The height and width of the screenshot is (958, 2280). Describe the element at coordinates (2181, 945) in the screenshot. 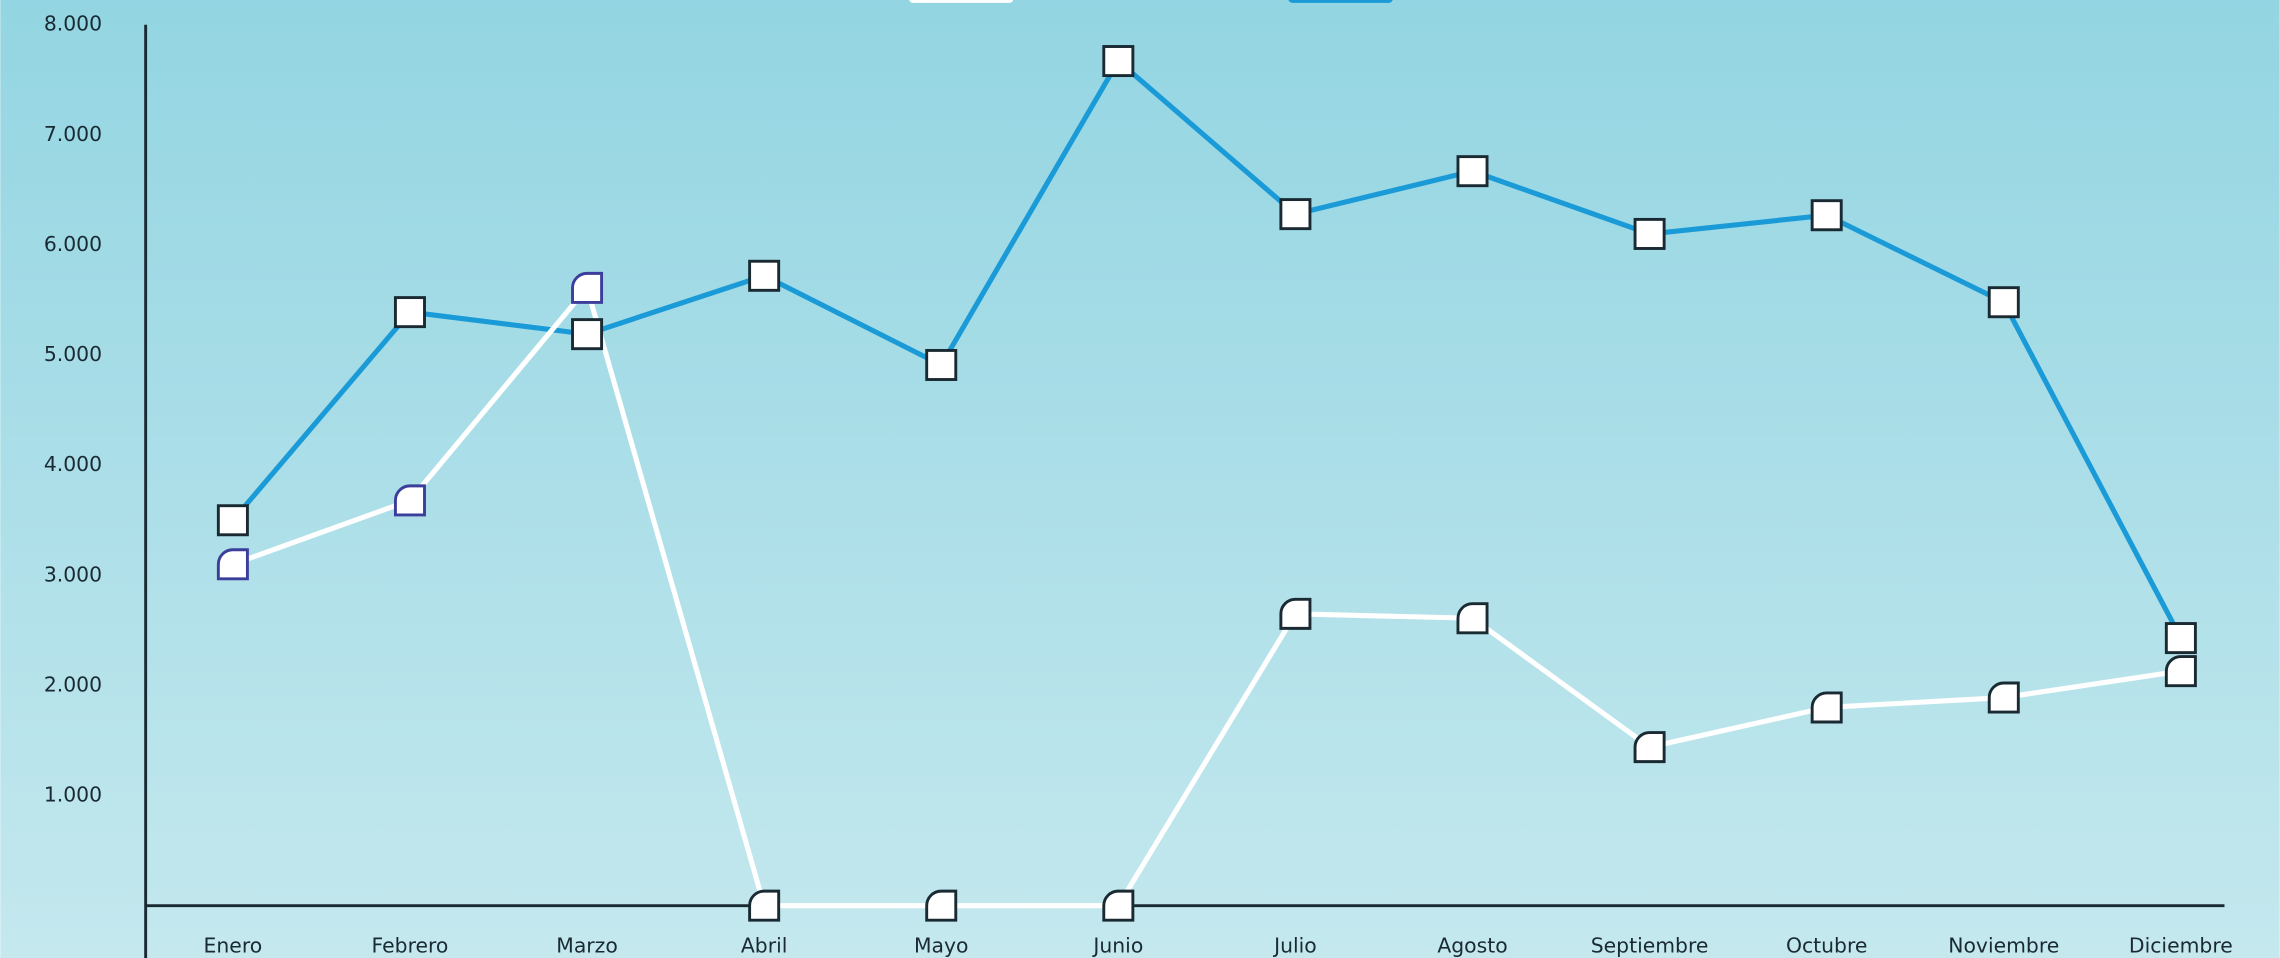

I see `x-tick-label: Diciembre` at that location.